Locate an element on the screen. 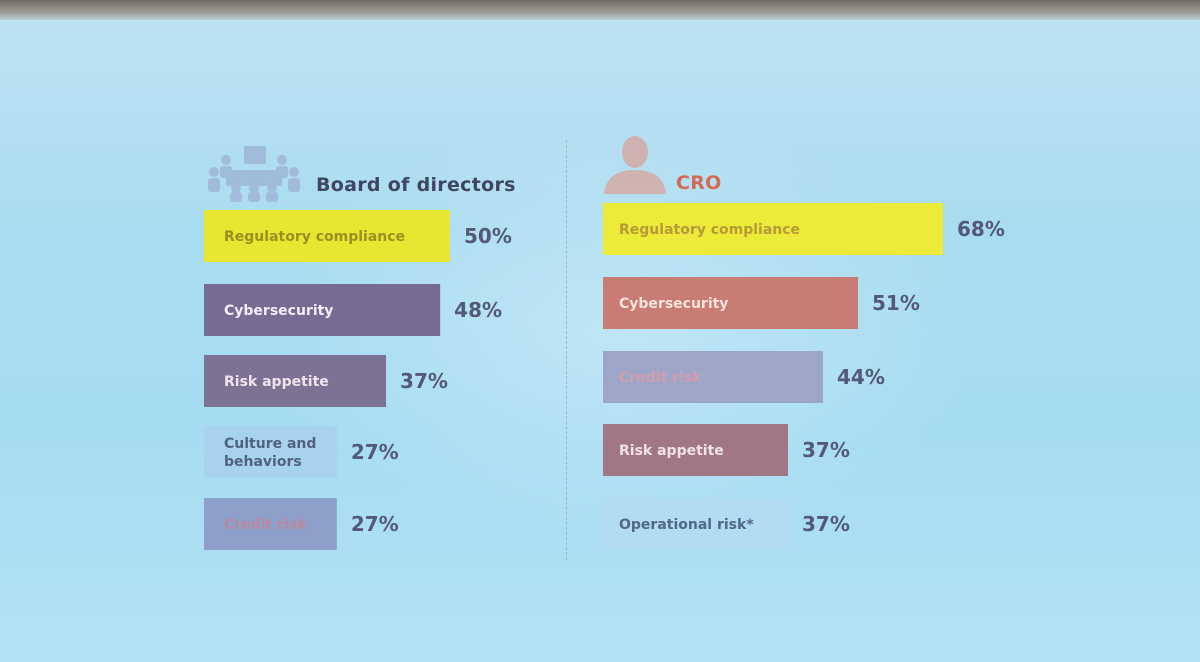 This screenshot has width=1200, height=662. wall-strip is located at coordinates (600, 10).